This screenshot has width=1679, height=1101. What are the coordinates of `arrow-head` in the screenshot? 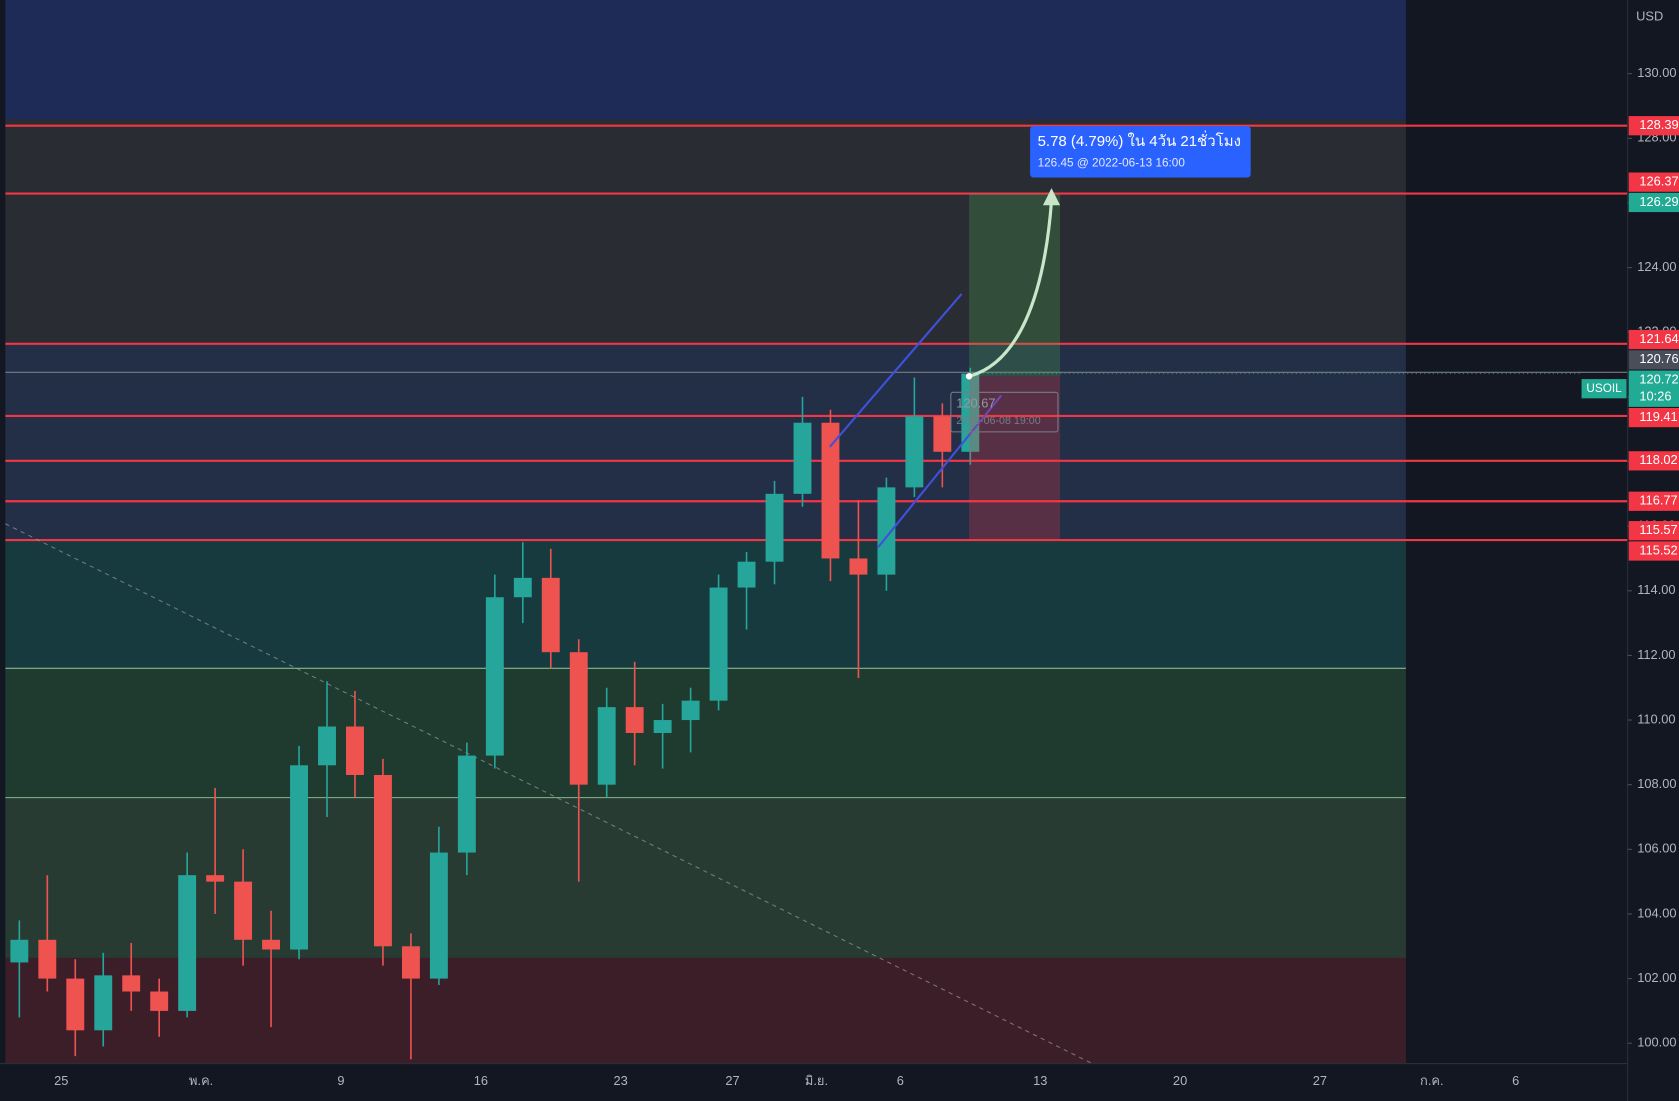 It's located at (1051, 197).